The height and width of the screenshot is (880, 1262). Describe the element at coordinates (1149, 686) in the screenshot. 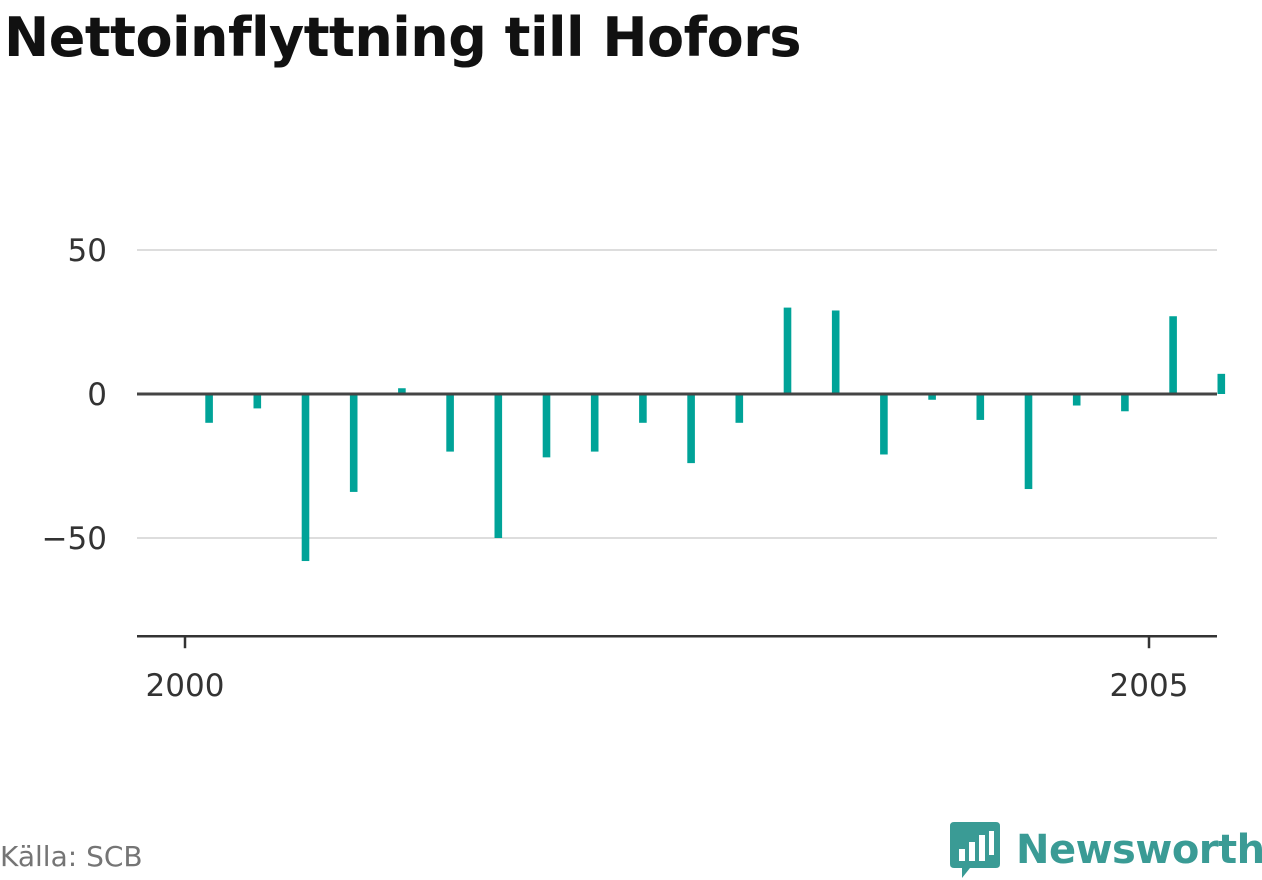

I see `x-tick-label: 2005` at that location.